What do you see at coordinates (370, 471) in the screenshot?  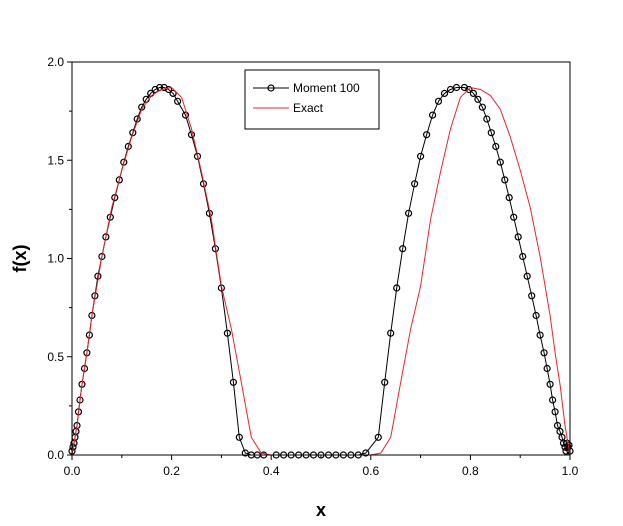 I see `x-tick-label: 0.6` at bounding box center [370, 471].